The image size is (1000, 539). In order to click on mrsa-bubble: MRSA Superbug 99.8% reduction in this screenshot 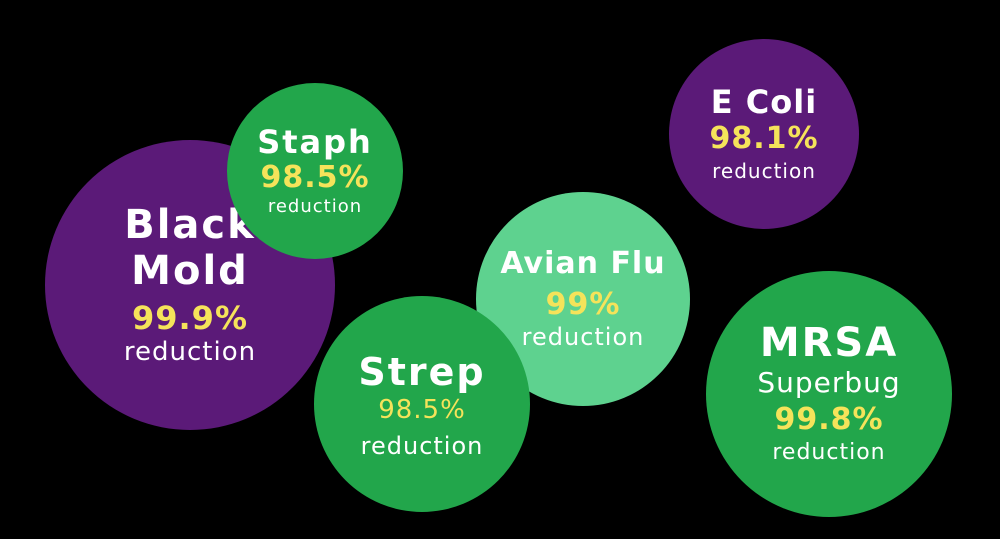, I will do `click(829, 394)`.